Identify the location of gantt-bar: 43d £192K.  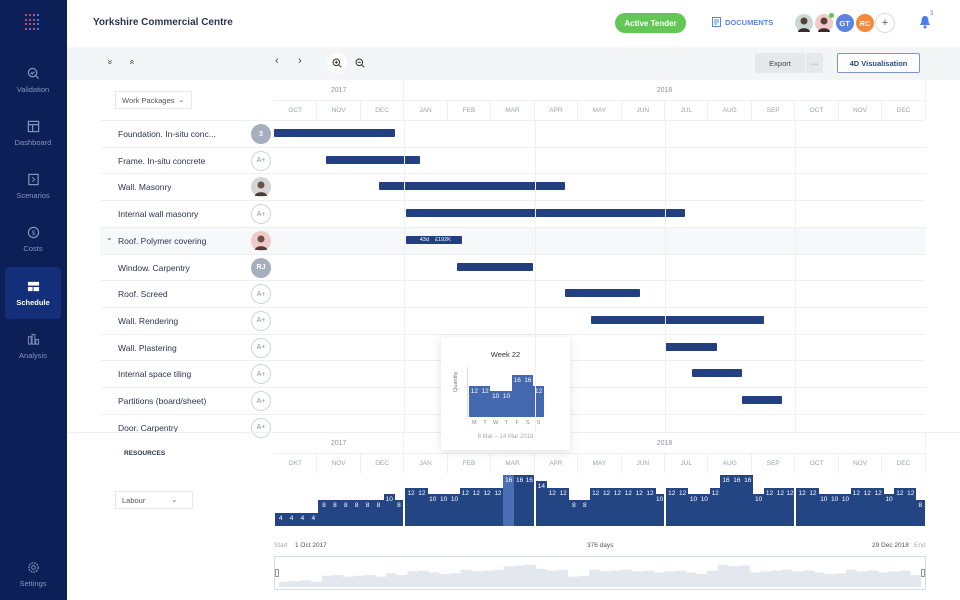
(433, 239).